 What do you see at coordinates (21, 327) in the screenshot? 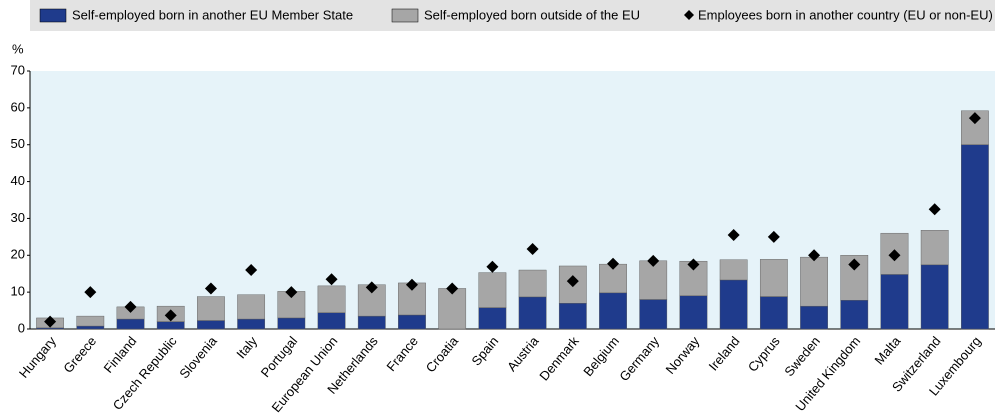
I see `y-tick-label: 0` at bounding box center [21, 327].